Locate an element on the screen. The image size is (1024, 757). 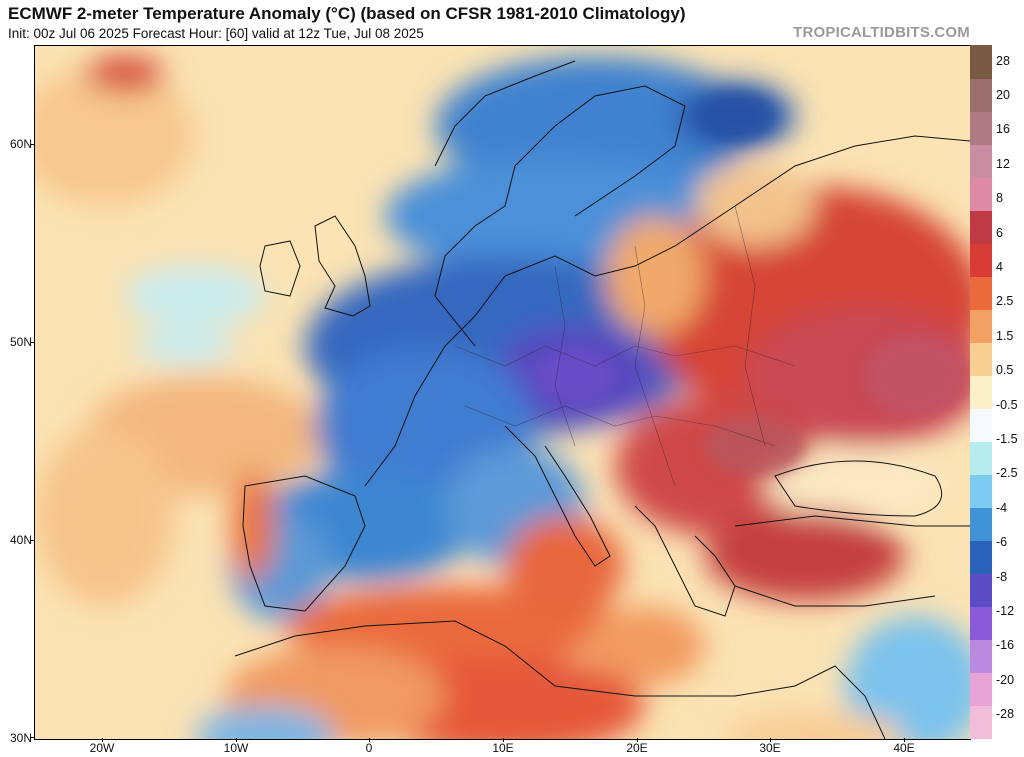
colorbar-label: -0.5 is located at coordinates (1007, 405).